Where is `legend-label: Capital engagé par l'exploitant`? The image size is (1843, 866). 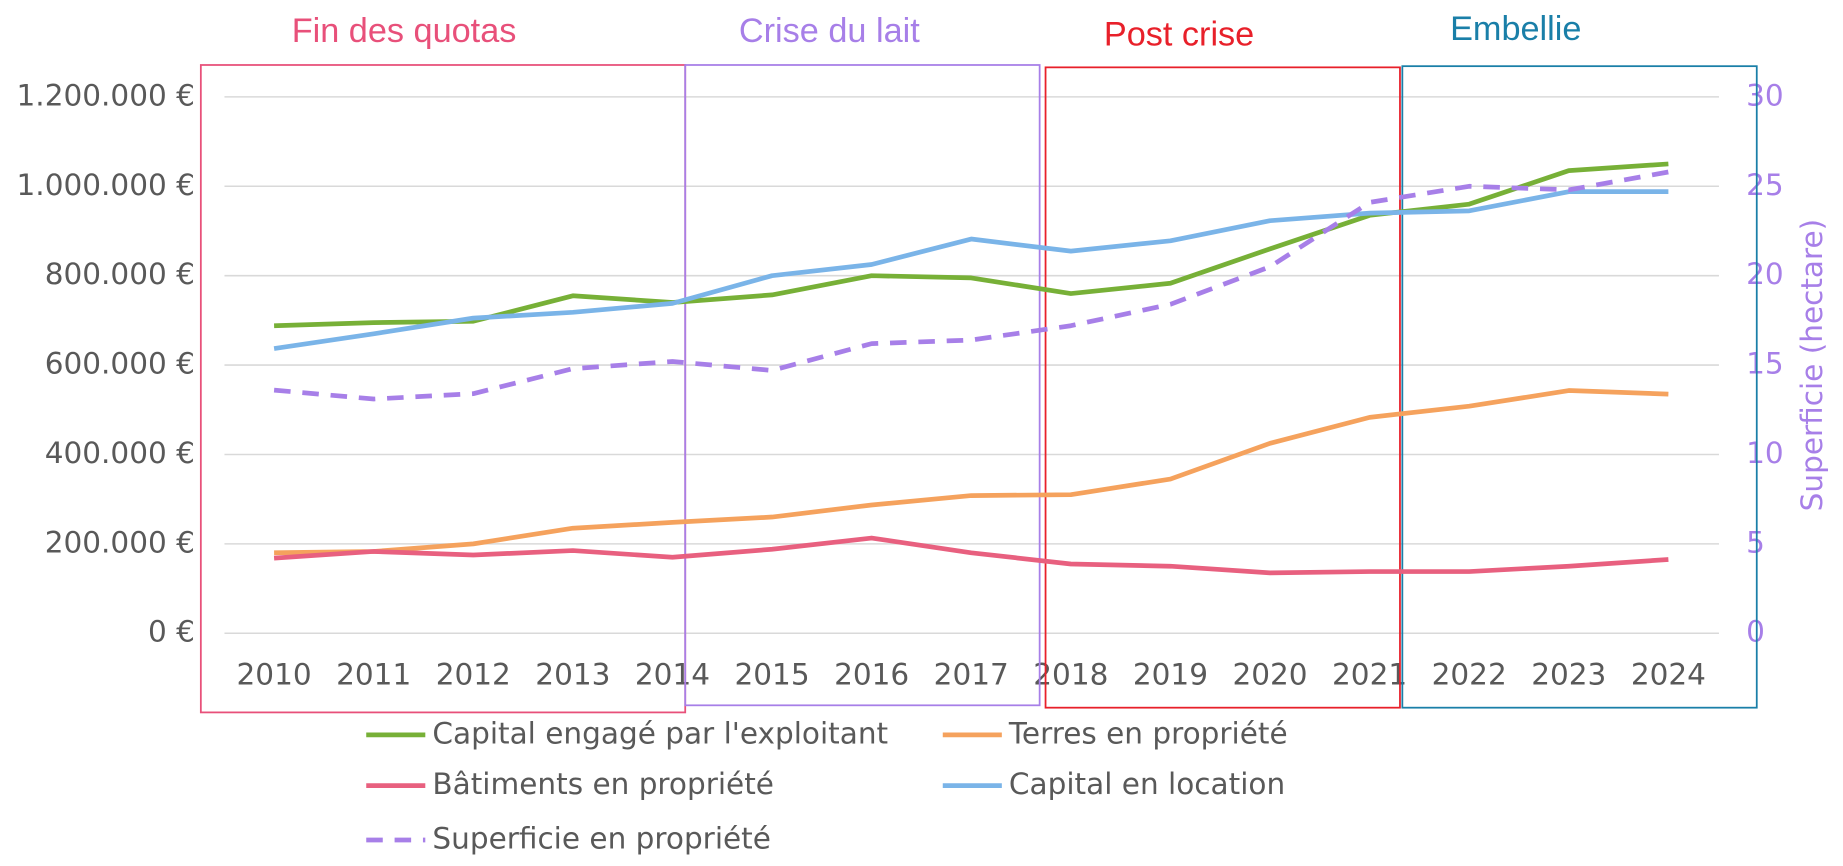
legend-label: Capital engagé par l'exploitant is located at coordinates (660, 733).